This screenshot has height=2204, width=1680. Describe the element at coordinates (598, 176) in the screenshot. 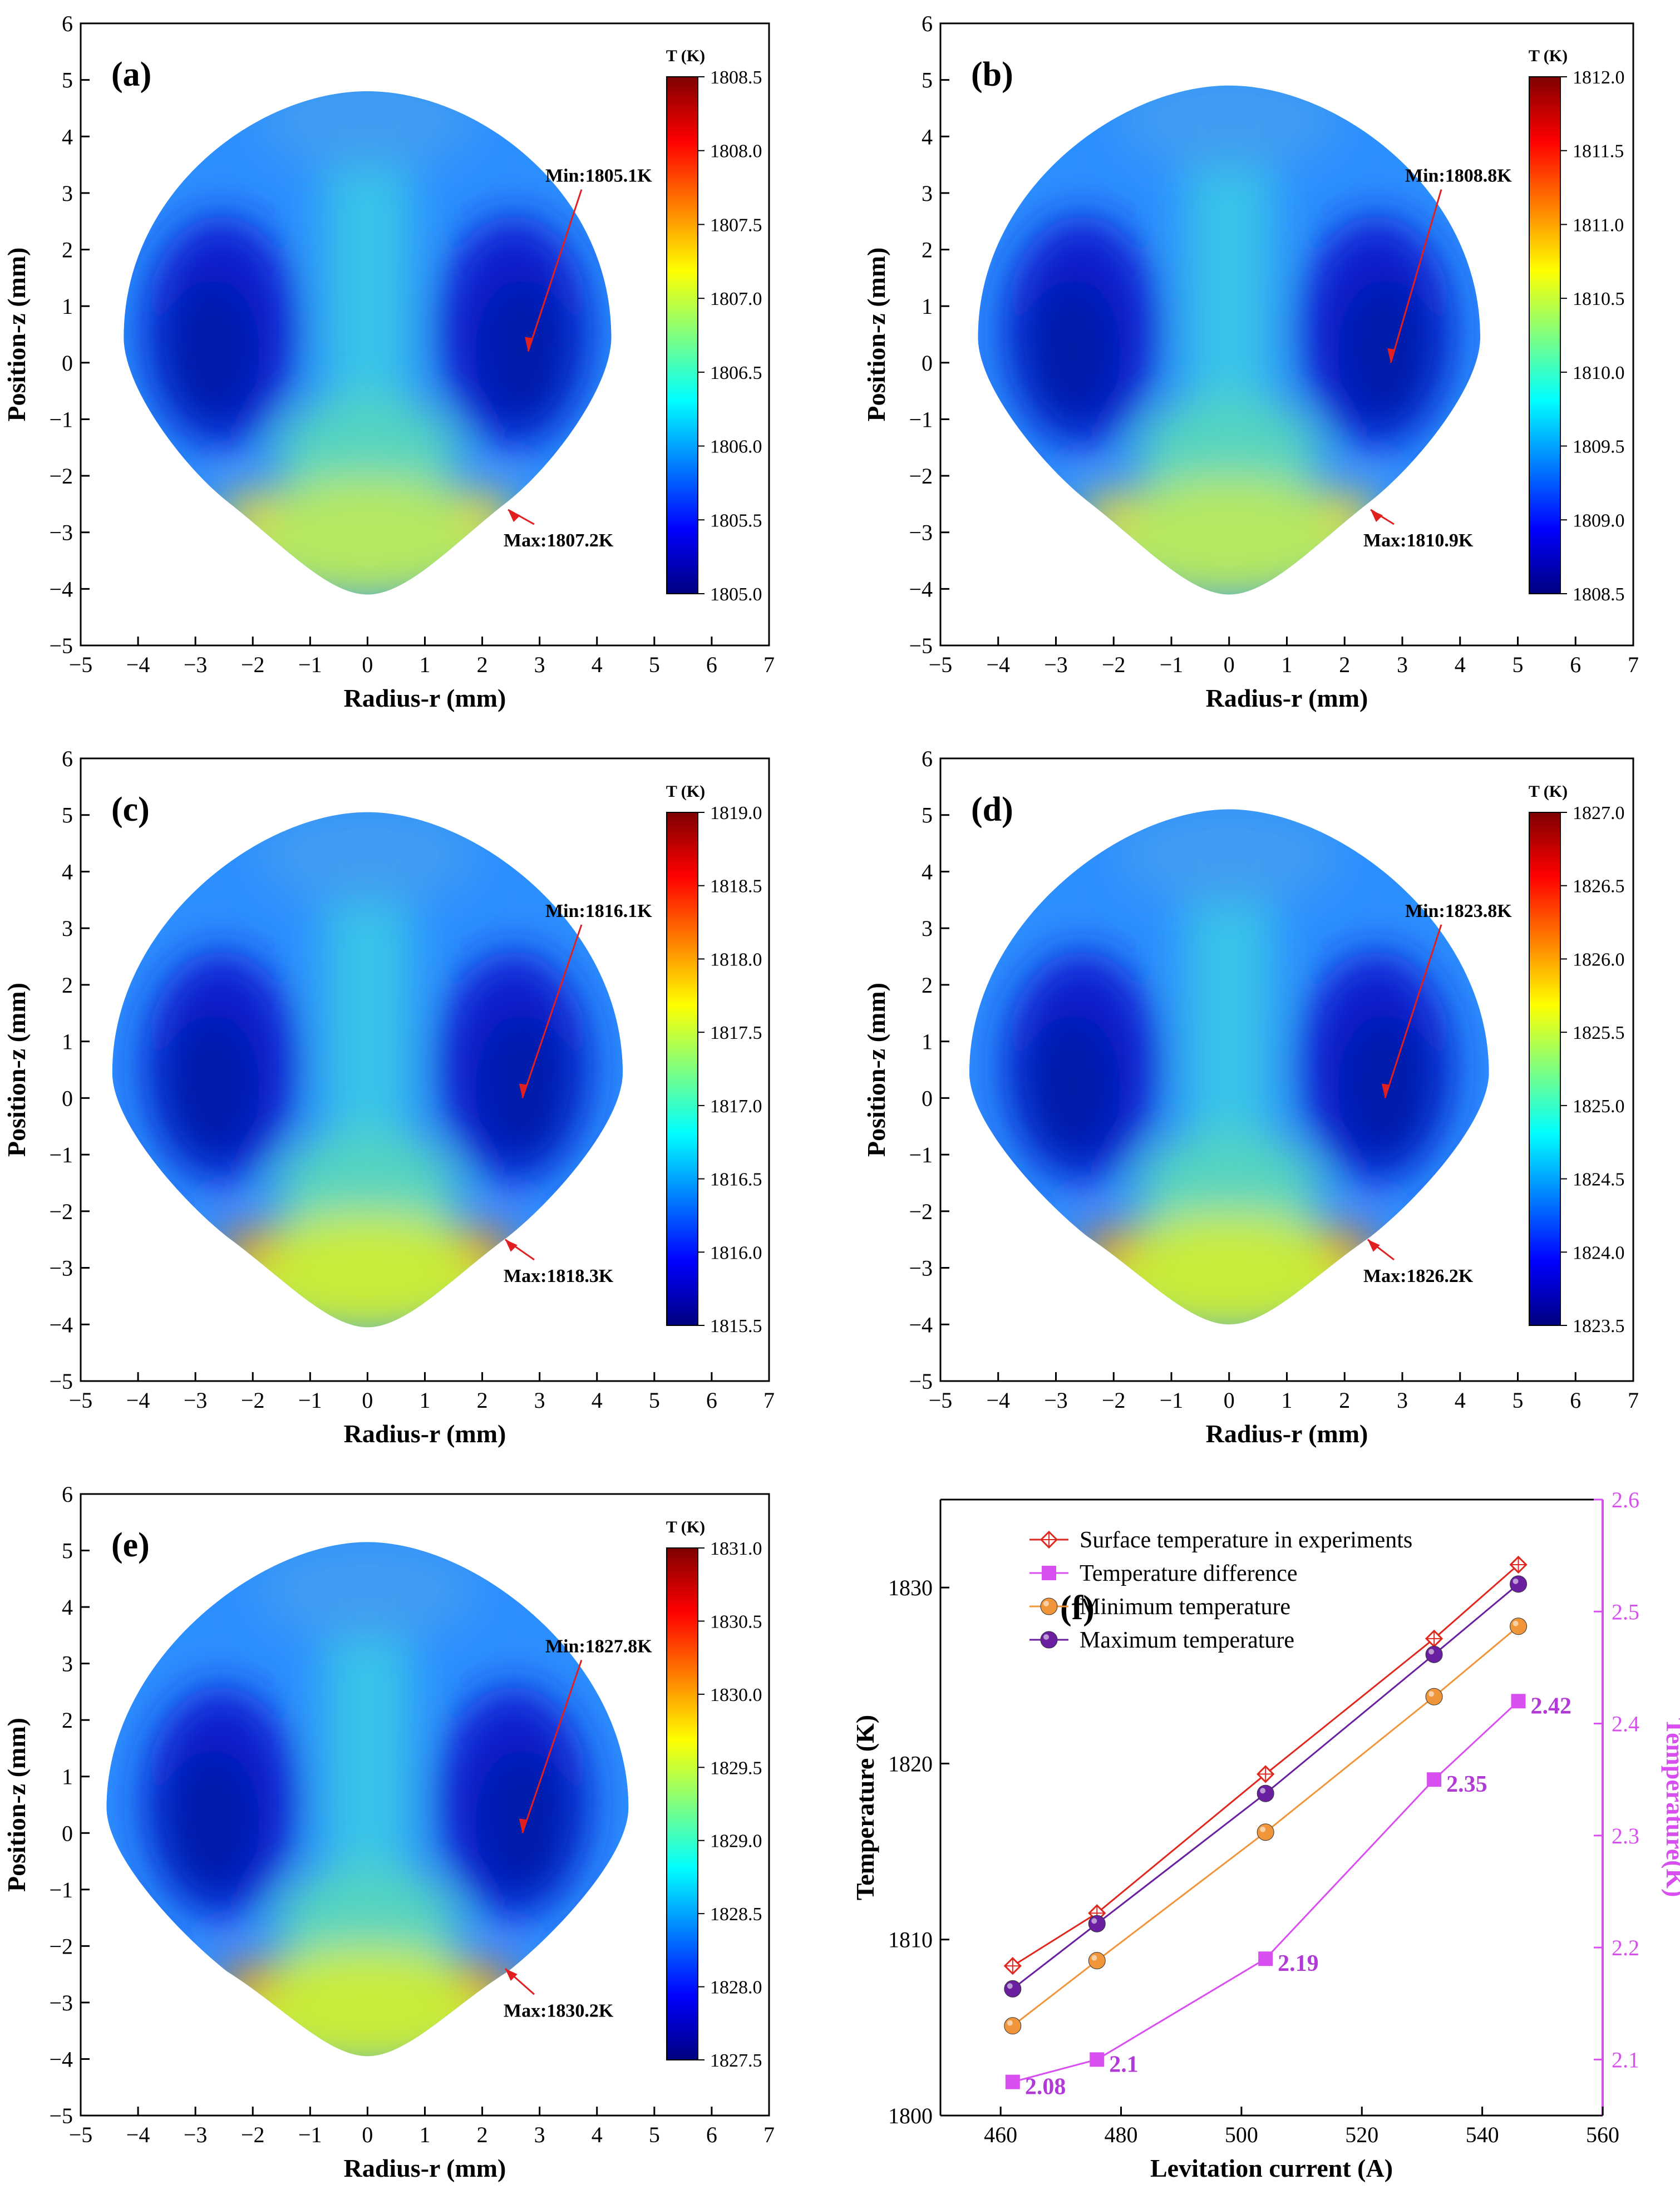

I see `min-annotation: Min:1805.1K` at that location.